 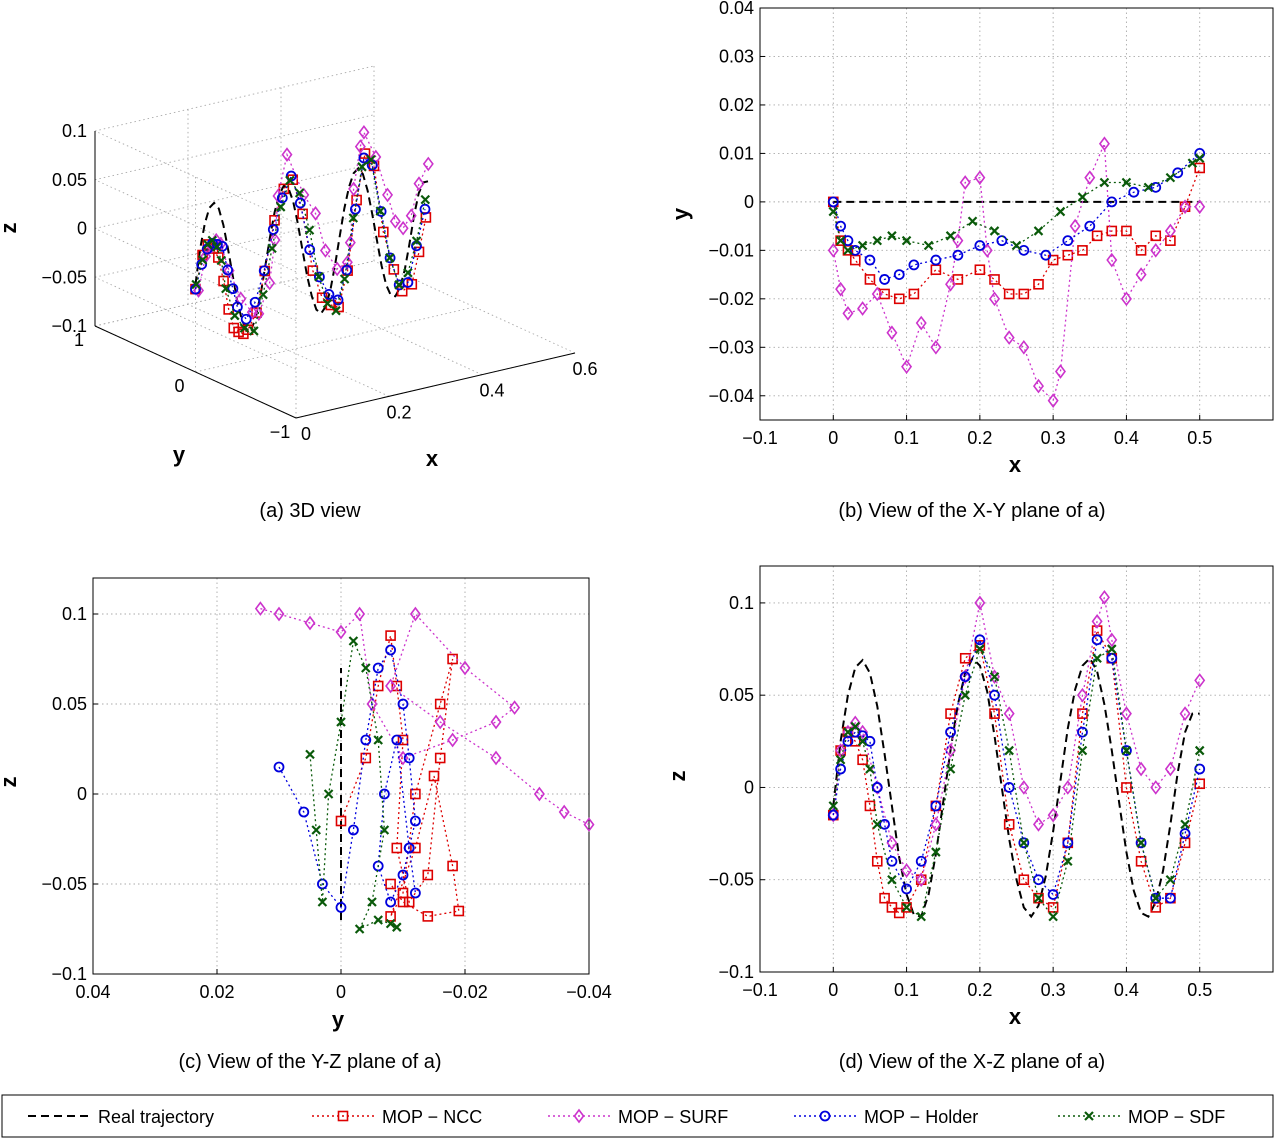 What do you see at coordinates (1016, 783) in the screenshot?
I see `series-sdf` at bounding box center [1016, 783].